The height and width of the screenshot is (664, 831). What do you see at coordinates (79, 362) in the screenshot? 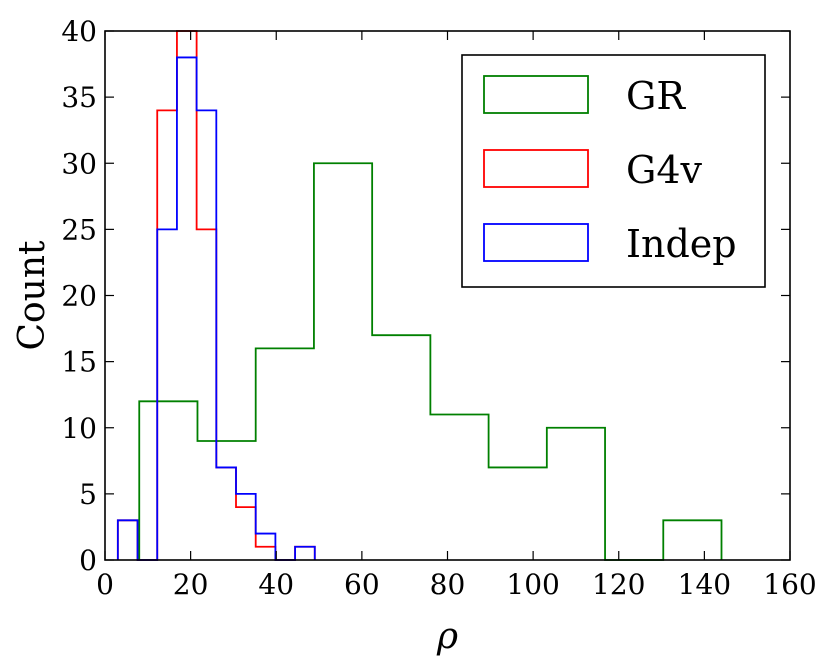
I see `y-tick-label: 15` at bounding box center [79, 362].